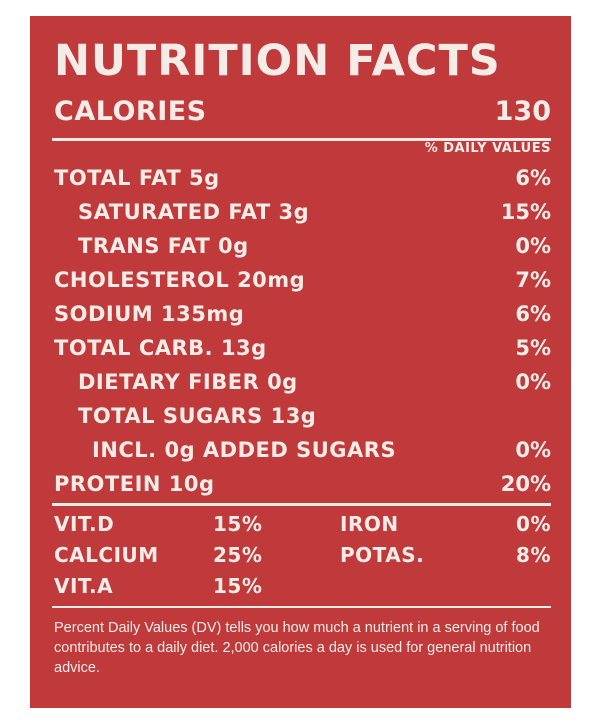 The height and width of the screenshot is (722, 600). What do you see at coordinates (302, 317) in the screenshot?
I see `nutrient-row: SODIUM 135mg 6%` at bounding box center [302, 317].